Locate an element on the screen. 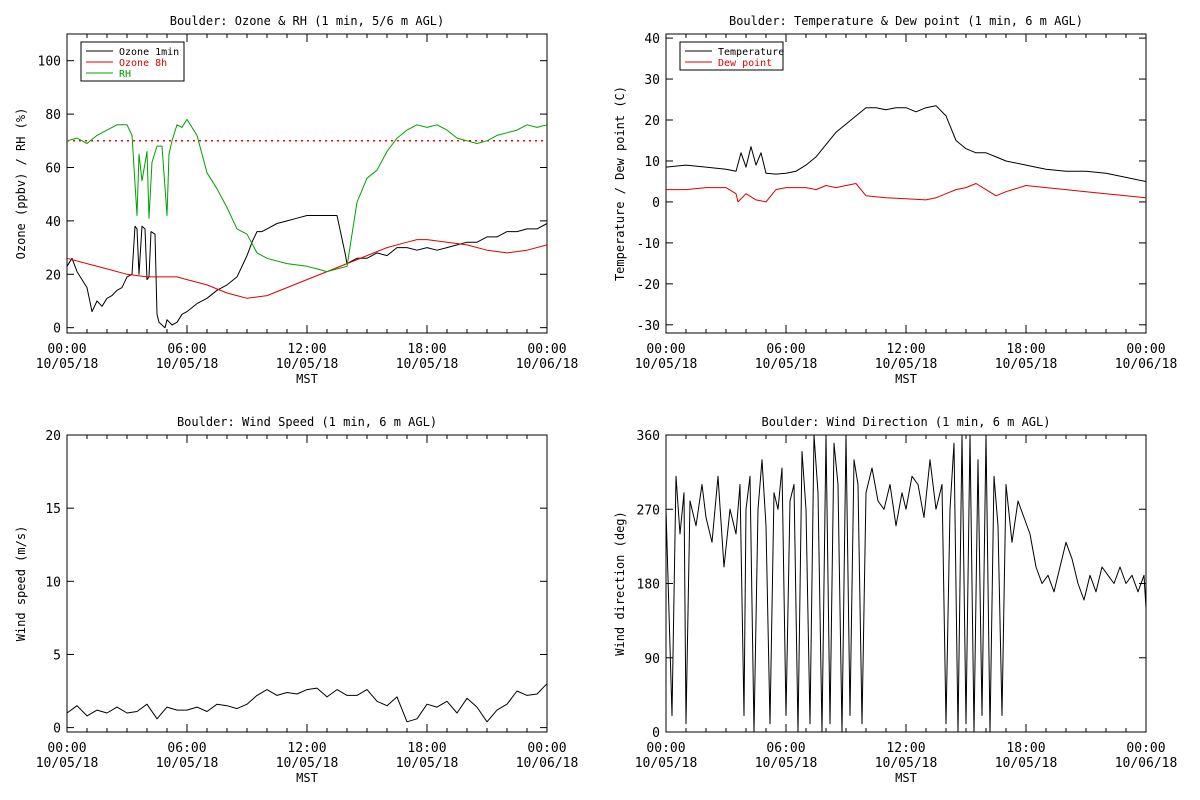 The image size is (1200, 800). y-tick-label: 270 is located at coordinates (648, 510).